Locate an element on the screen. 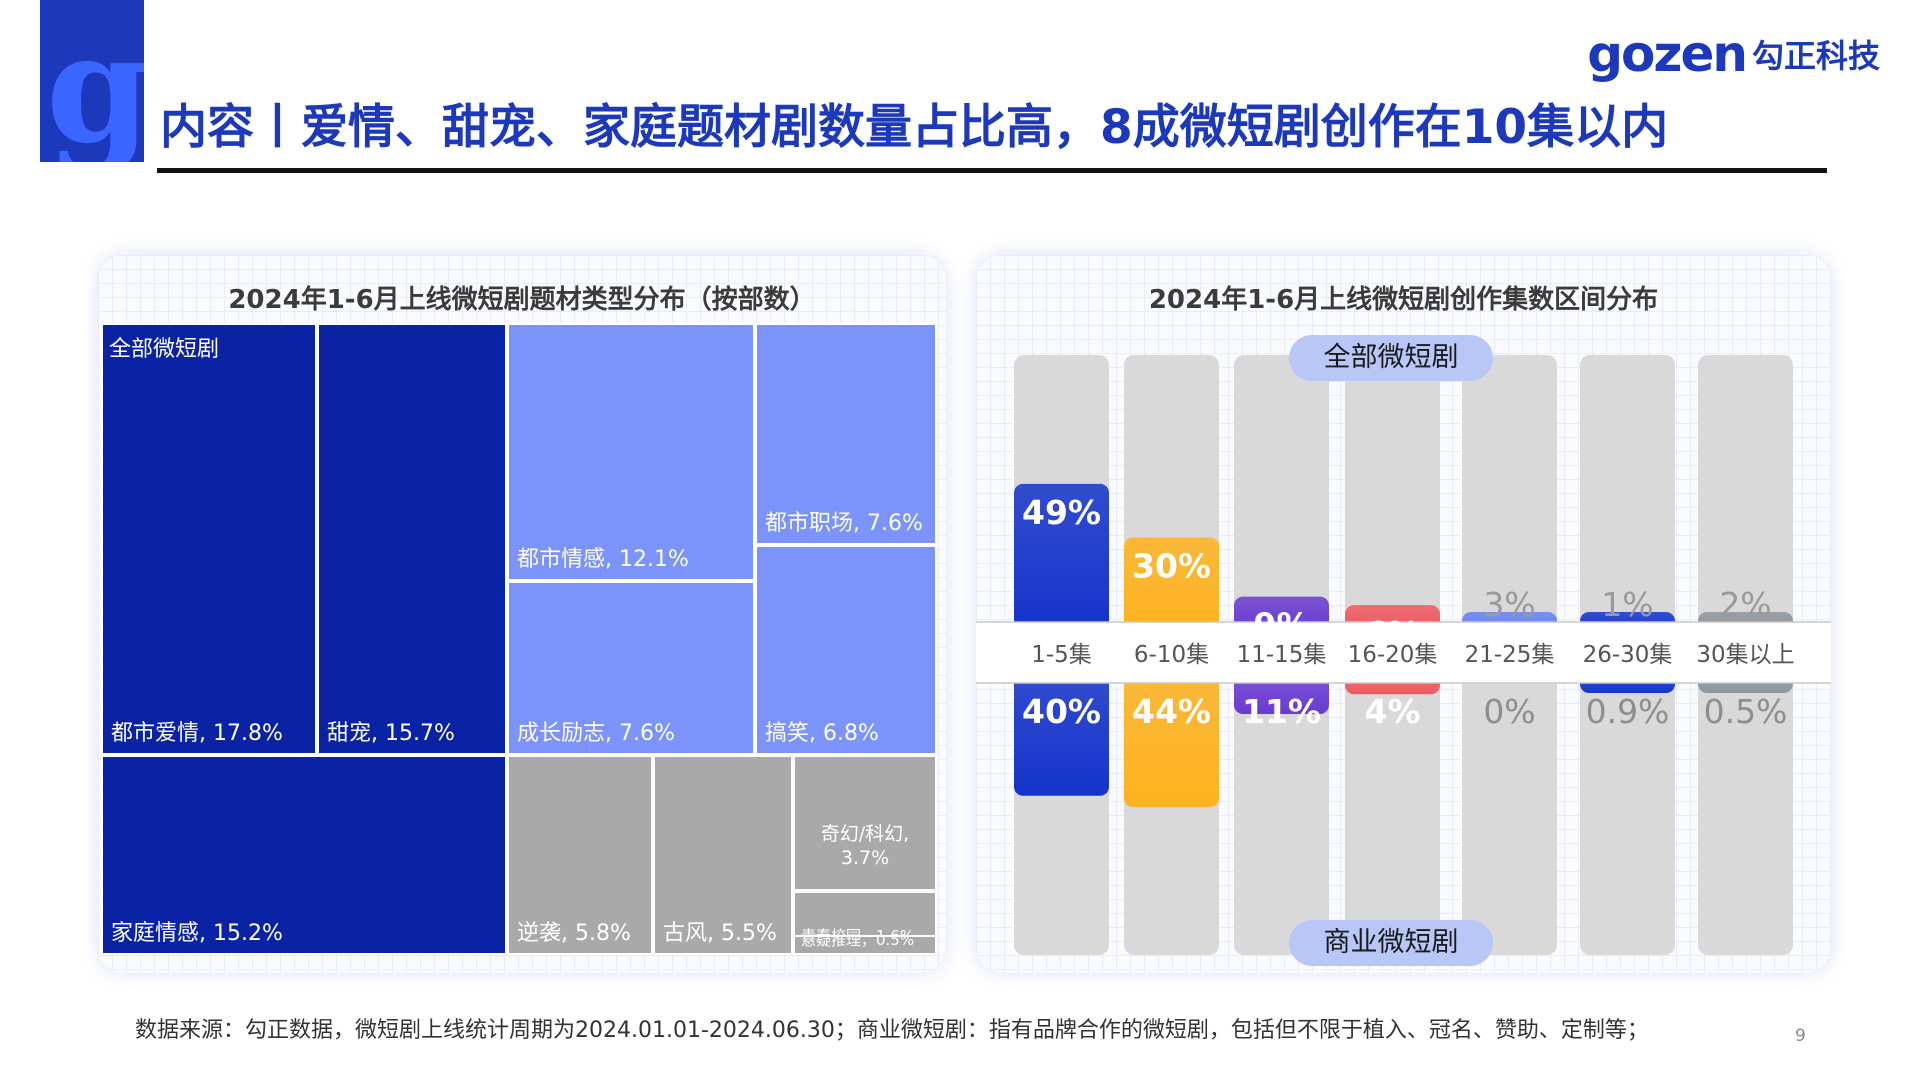 This screenshot has height=1080, width=1920. value-label-all: 2% is located at coordinates (1745, 604).